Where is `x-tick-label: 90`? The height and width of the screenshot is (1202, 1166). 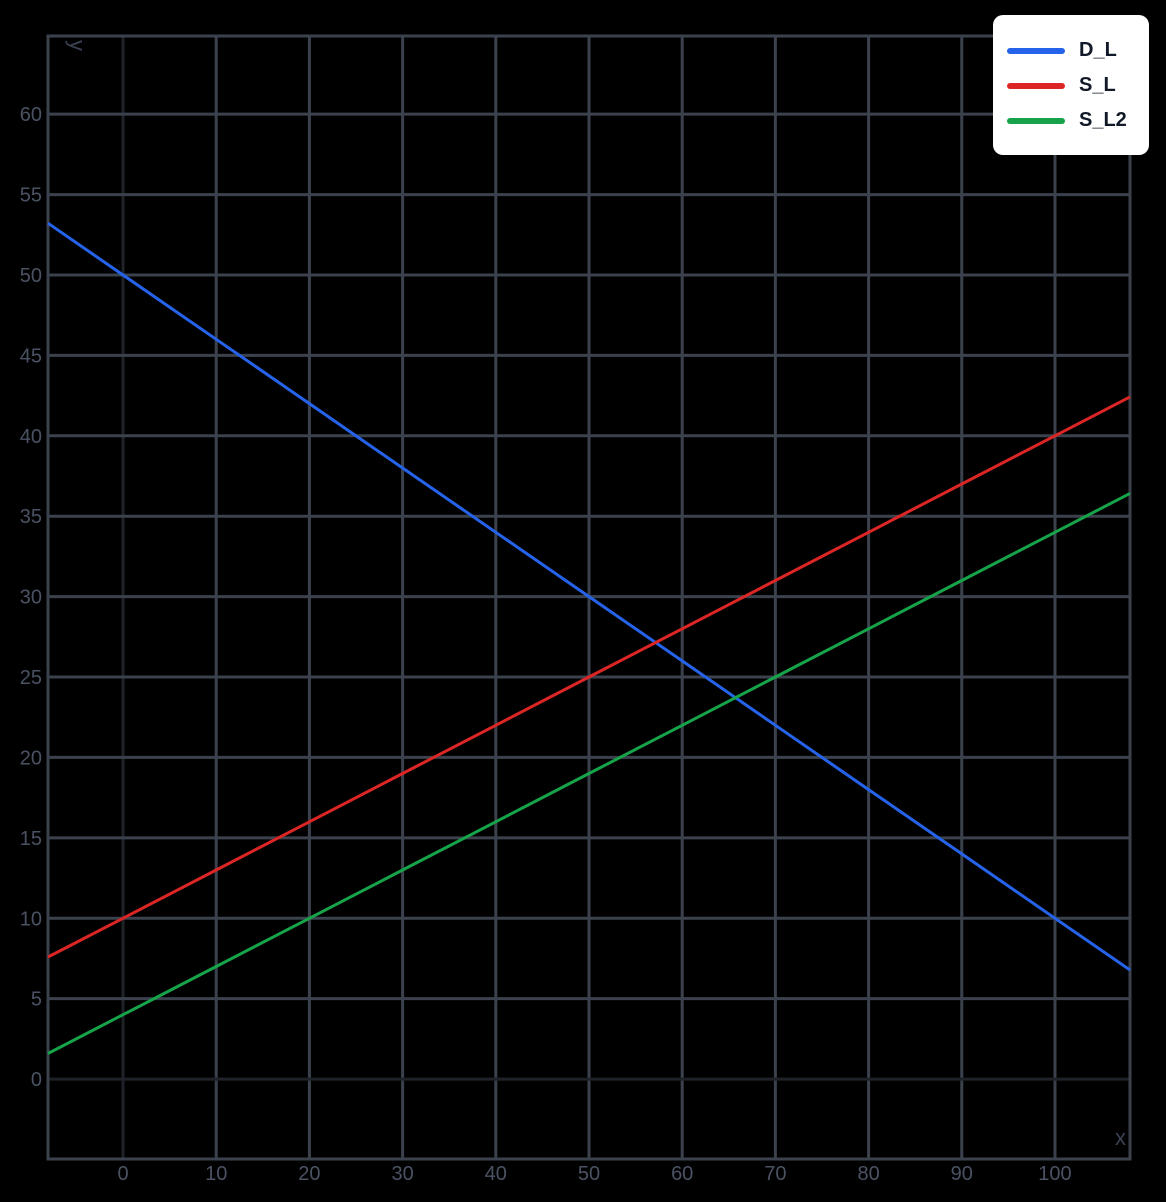
x-tick-label: 90 is located at coordinates (962, 1174).